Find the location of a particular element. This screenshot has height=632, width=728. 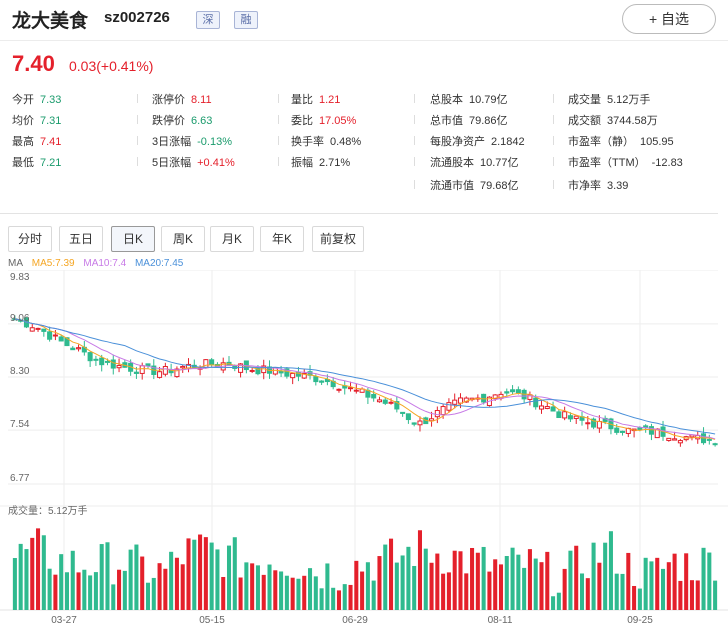

ma-label: MA is located at coordinates (15, 263).